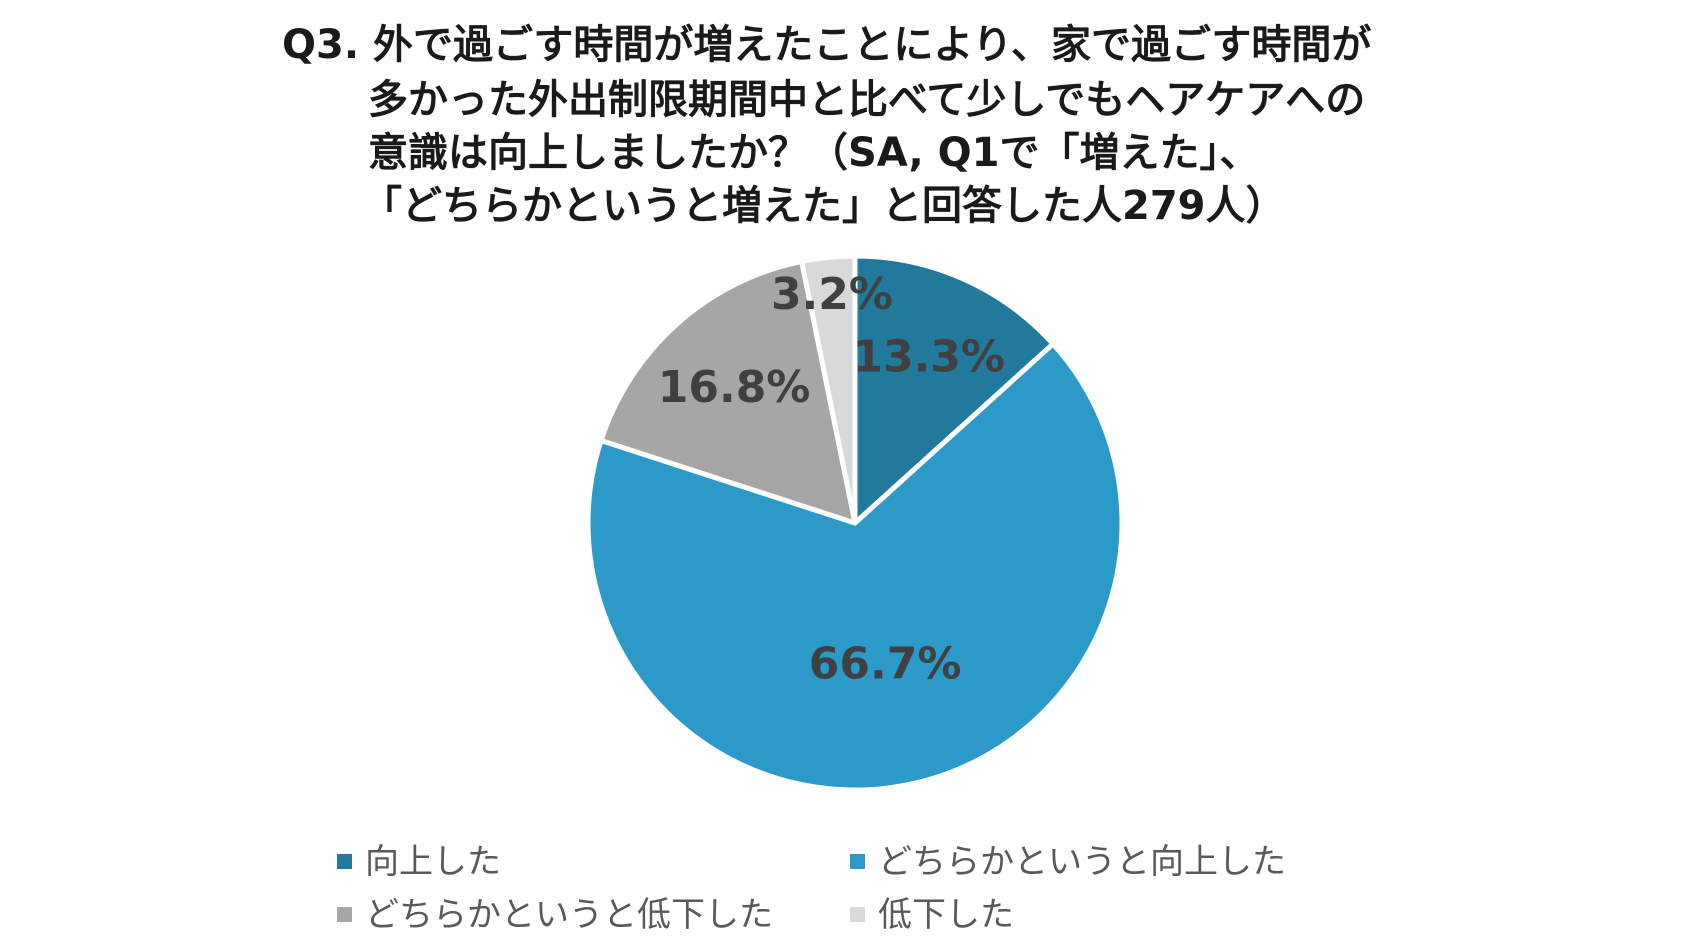 The height and width of the screenshot is (944, 1700). I want to click on pie-slice-raised, so click(954, 389).